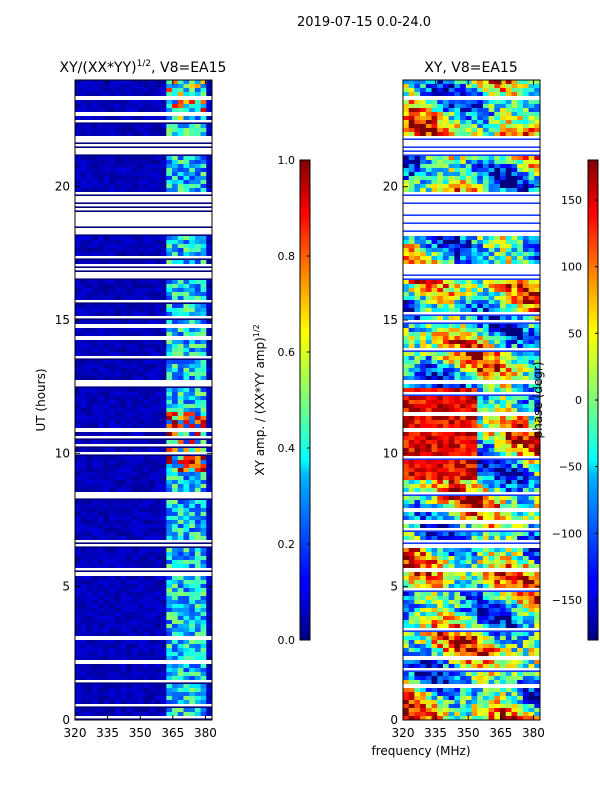 The image size is (600, 800). What do you see at coordinates (471, 313) in the screenshot?
I see `data-gap-row` at bounding box center [471, 313].